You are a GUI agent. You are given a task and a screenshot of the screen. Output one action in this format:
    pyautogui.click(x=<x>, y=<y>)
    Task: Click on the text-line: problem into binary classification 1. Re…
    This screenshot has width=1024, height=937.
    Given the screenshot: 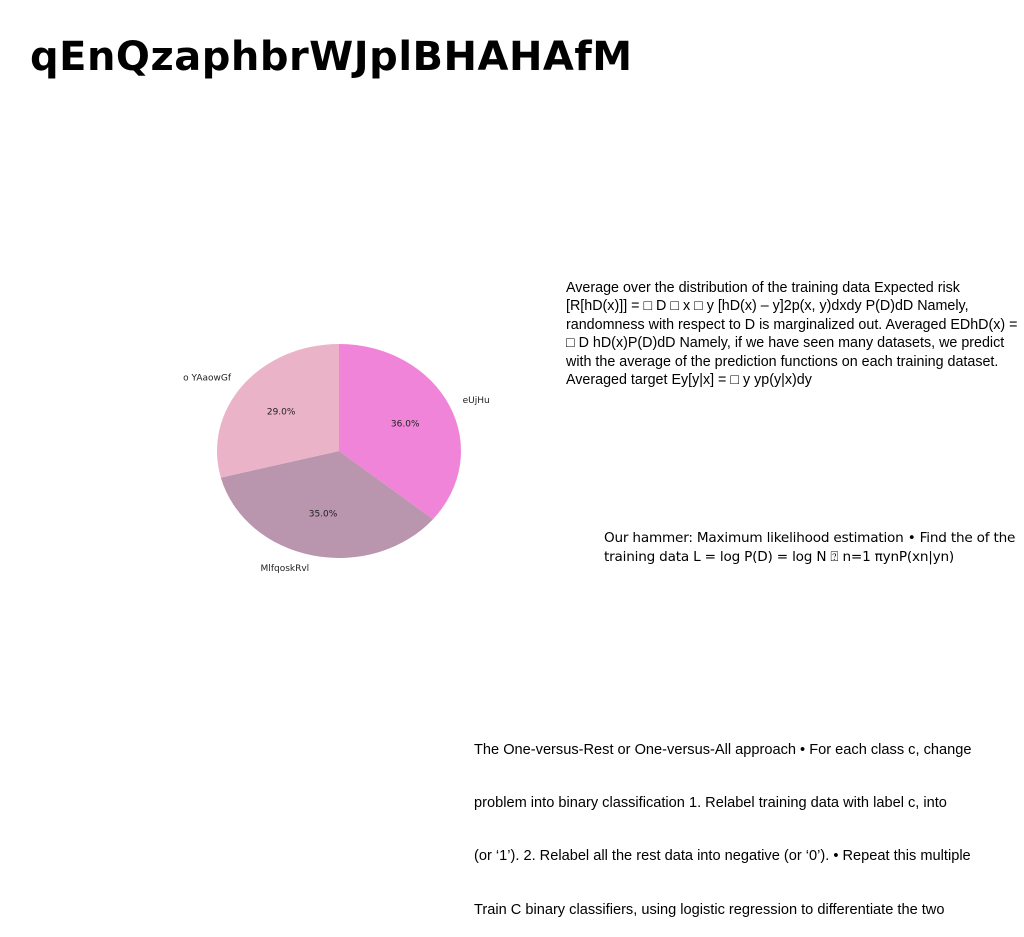 What is the action you would take?
    pyautogui.click(x=710, y=802)
    